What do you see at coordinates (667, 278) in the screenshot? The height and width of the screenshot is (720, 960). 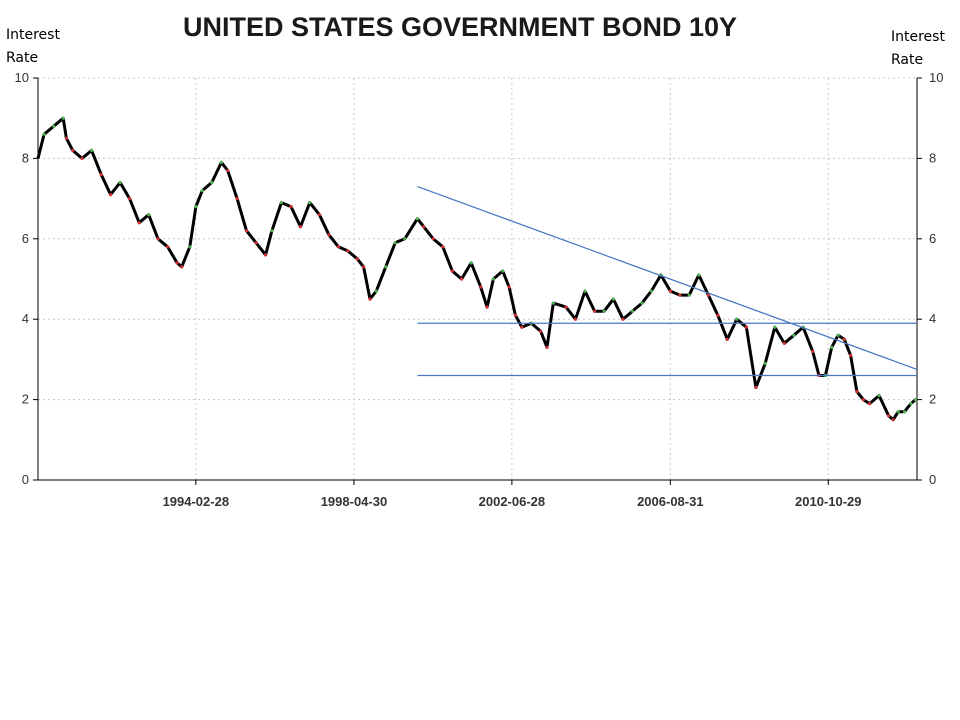 I see `downtrend-line` at bounding box center [667, 278].